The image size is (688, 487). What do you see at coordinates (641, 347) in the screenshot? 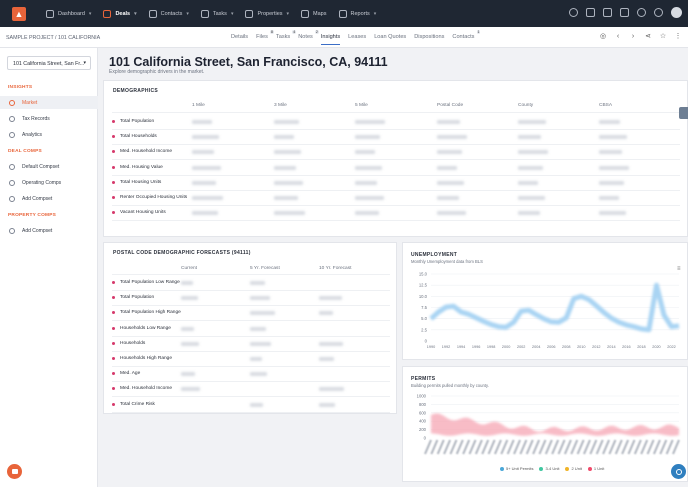
I see `x-tick-label: 2018` at bounding box center [641, 347].